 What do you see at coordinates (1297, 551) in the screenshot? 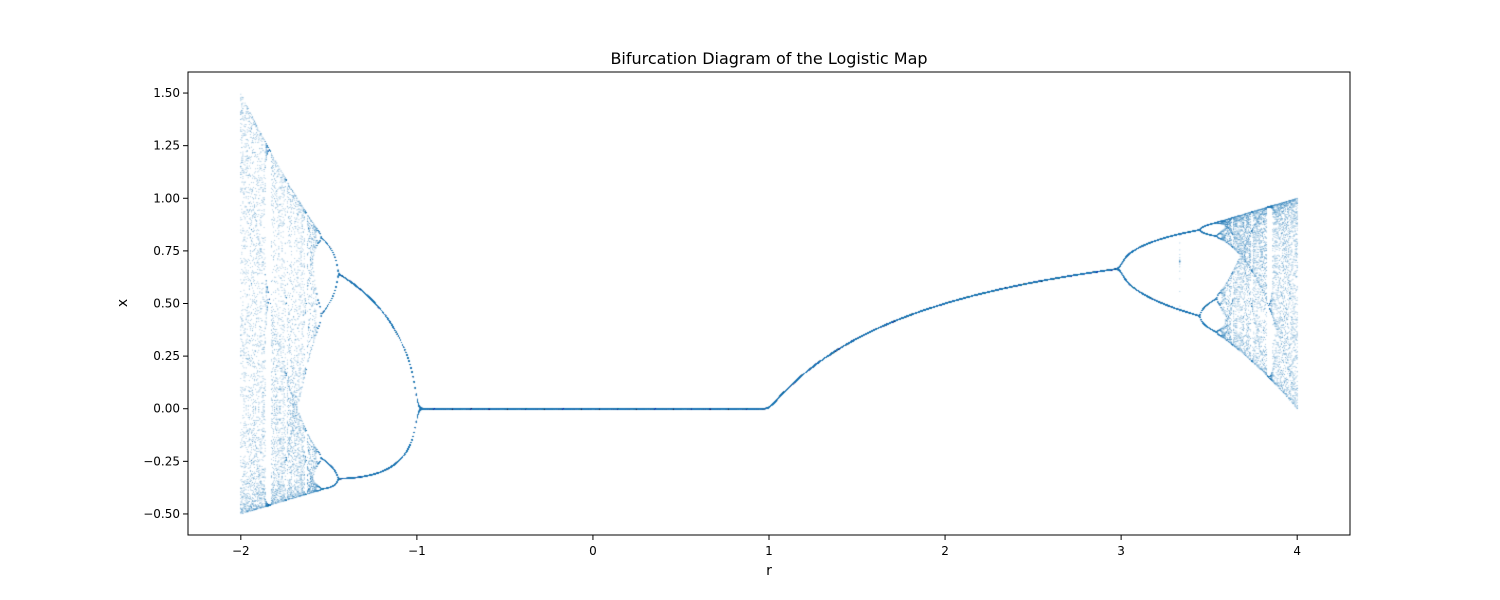
I see `x-tick-label: 4` at bounding box center [1297, 551].